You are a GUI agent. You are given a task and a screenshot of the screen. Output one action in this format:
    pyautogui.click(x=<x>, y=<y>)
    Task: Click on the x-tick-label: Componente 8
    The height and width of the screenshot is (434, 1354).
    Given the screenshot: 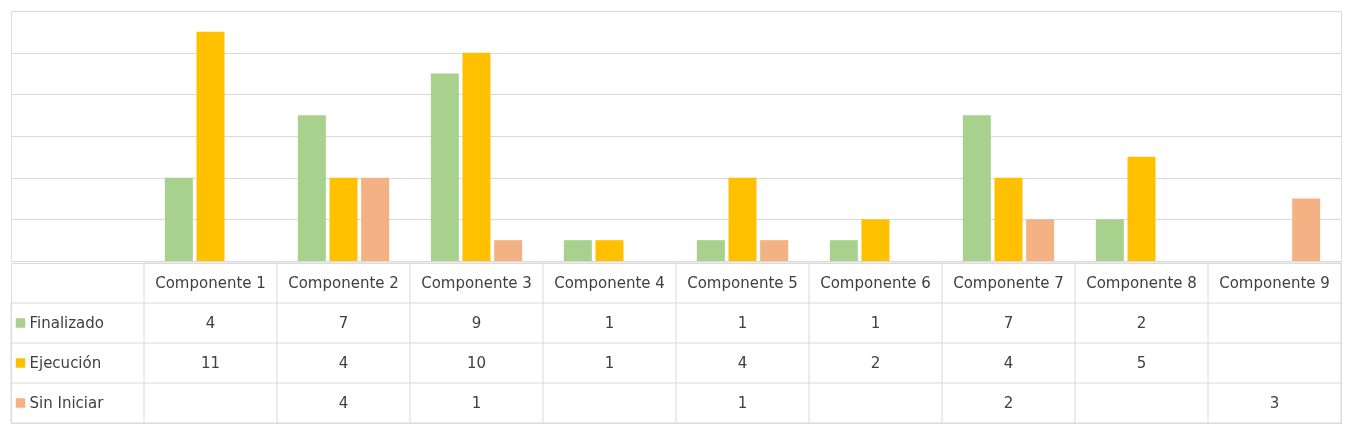 What is the action you would take?
    pyautogui.click(x=1141, y=283)
    